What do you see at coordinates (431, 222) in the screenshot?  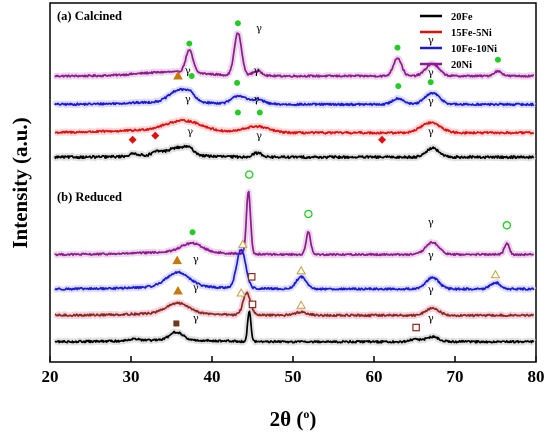 I see `gamma-phase-label-11: γ` at bounding box center [431, 222].